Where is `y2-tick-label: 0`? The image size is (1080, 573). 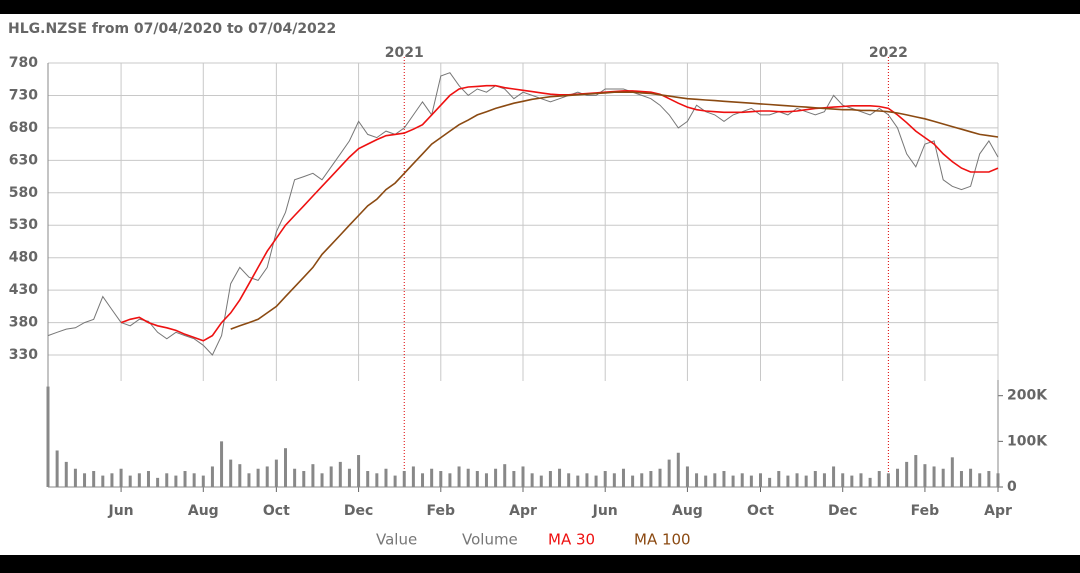
y2-tick-label: 0 is located at coordinates (1012, 487).